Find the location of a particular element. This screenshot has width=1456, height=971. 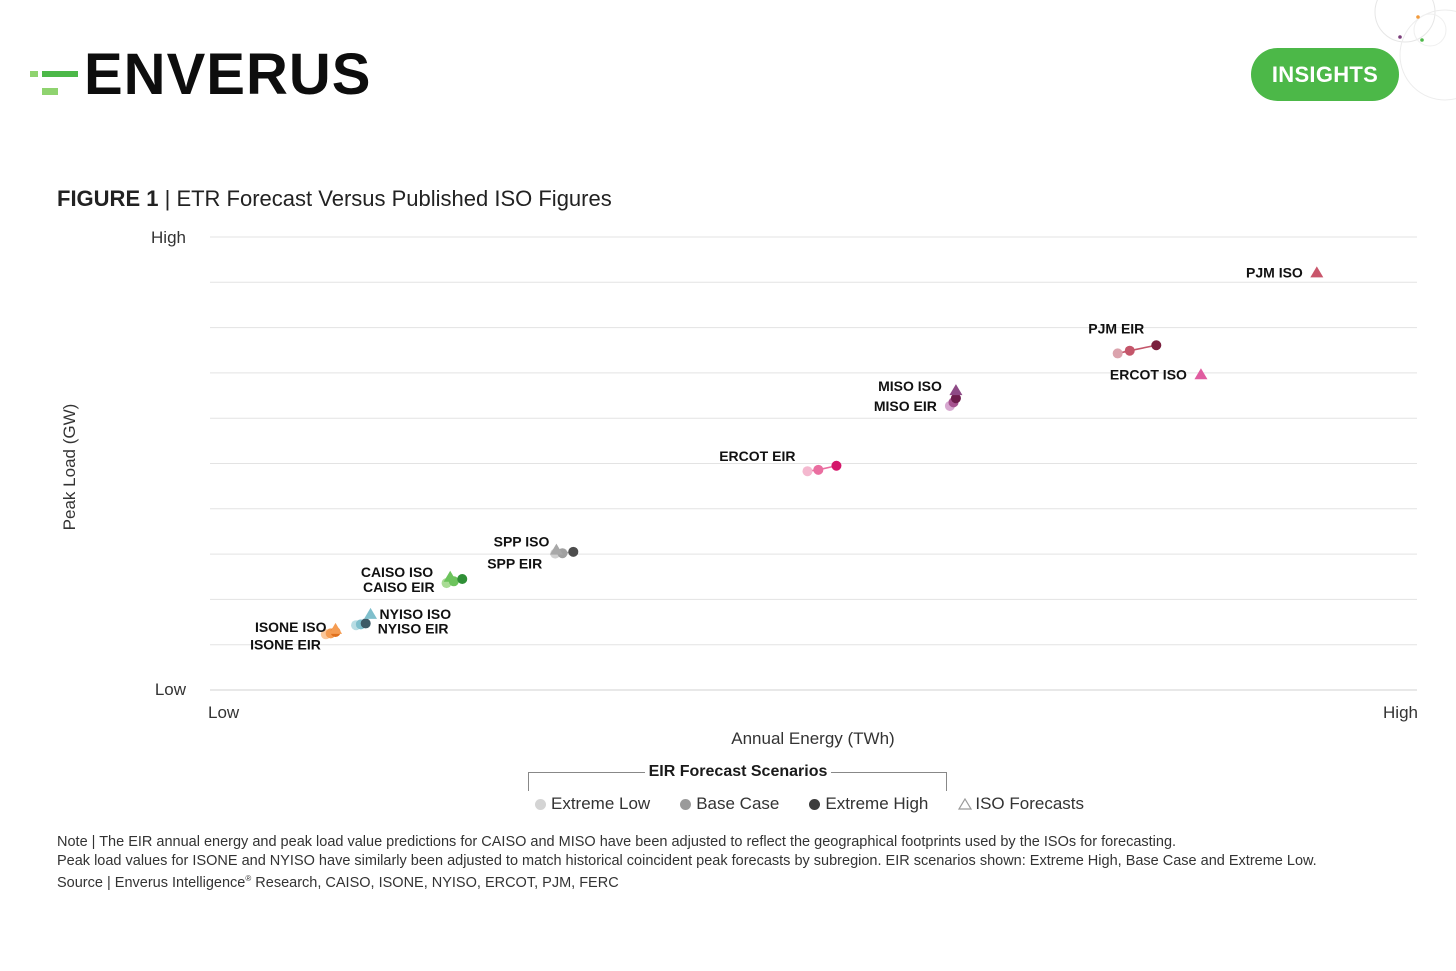

series-pjm-eir is located at coordinates (1137, 349).